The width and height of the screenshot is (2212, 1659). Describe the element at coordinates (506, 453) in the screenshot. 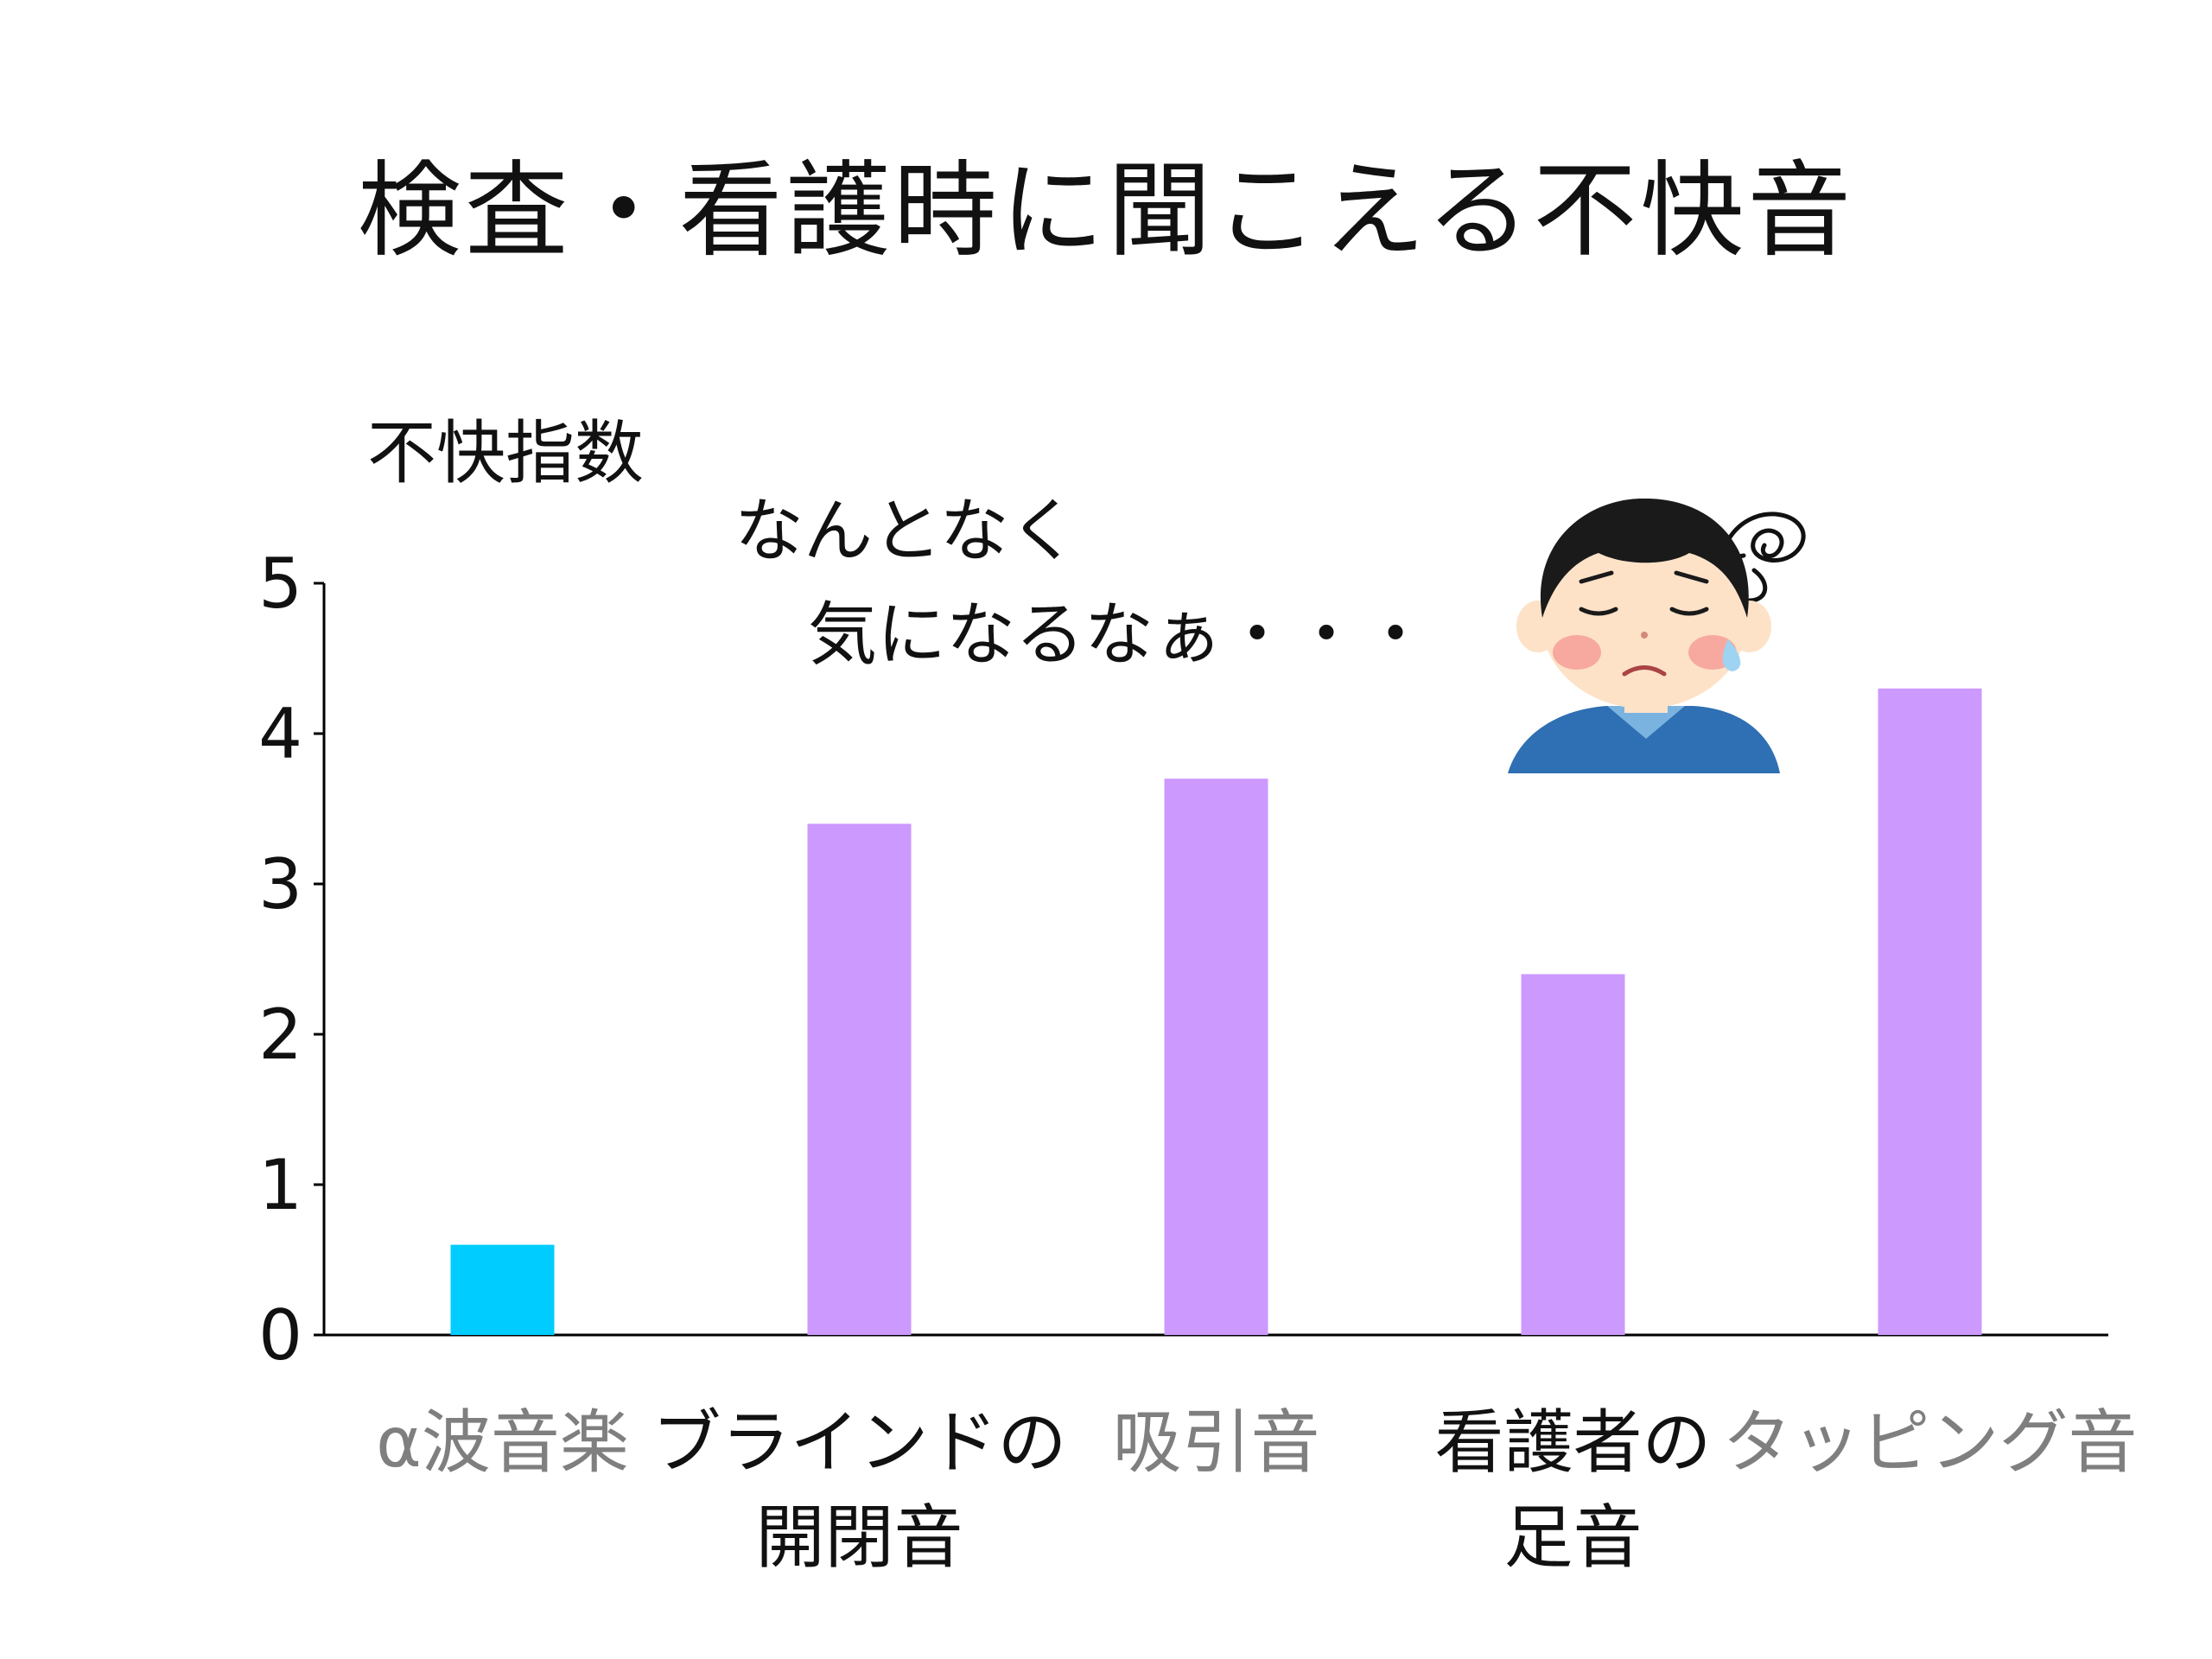

I see `y-axis-label: 不快指数` at that location.